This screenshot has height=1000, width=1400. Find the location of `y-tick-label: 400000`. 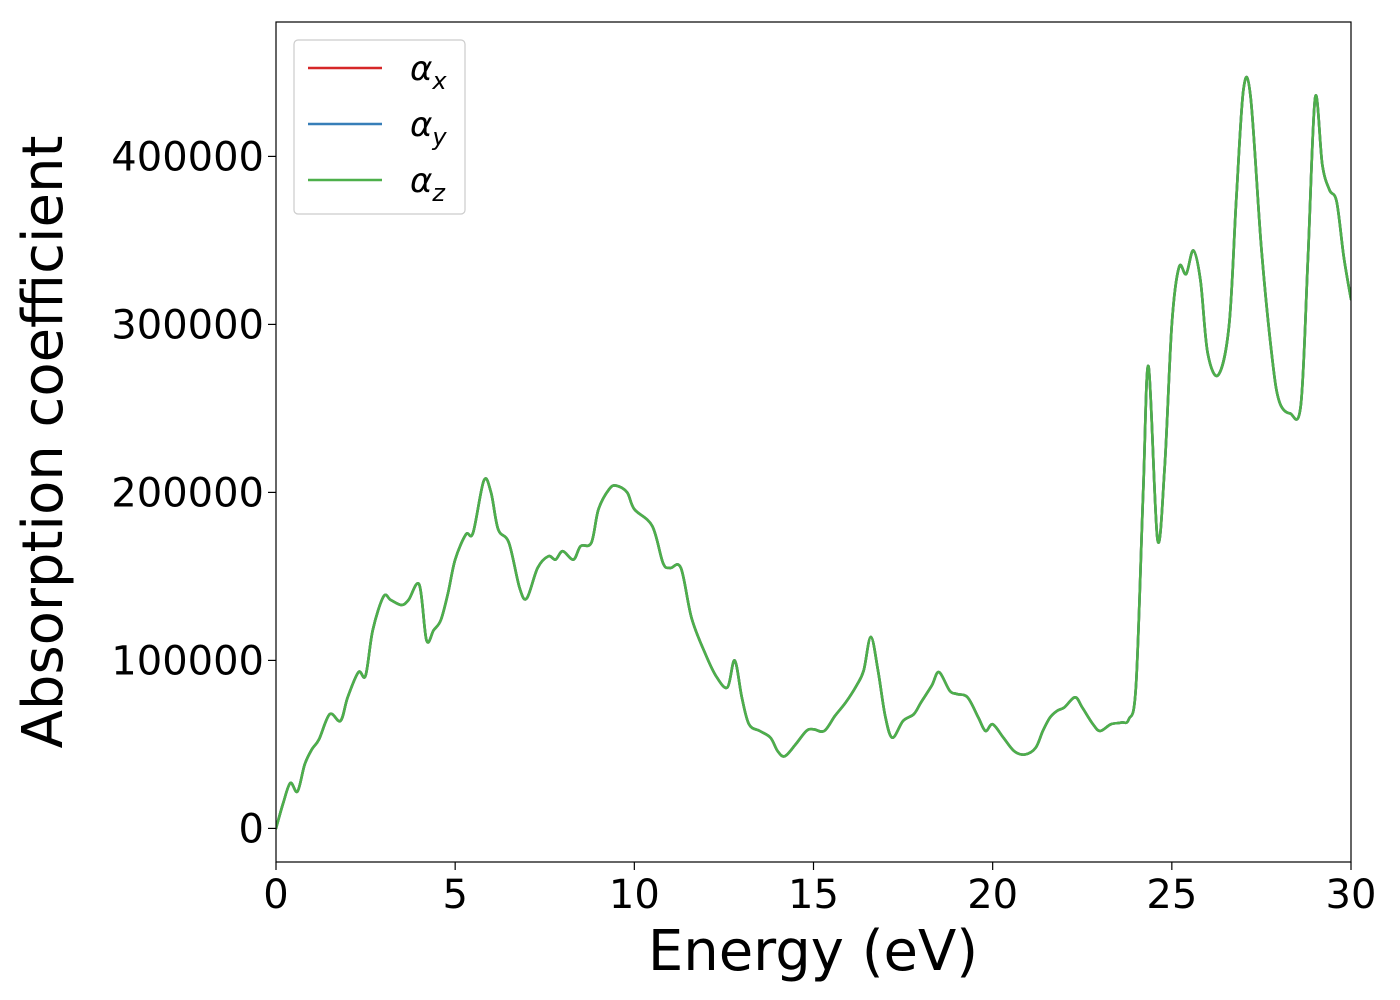

y-tick-label: 400000 is located at coordinates (187, 157).